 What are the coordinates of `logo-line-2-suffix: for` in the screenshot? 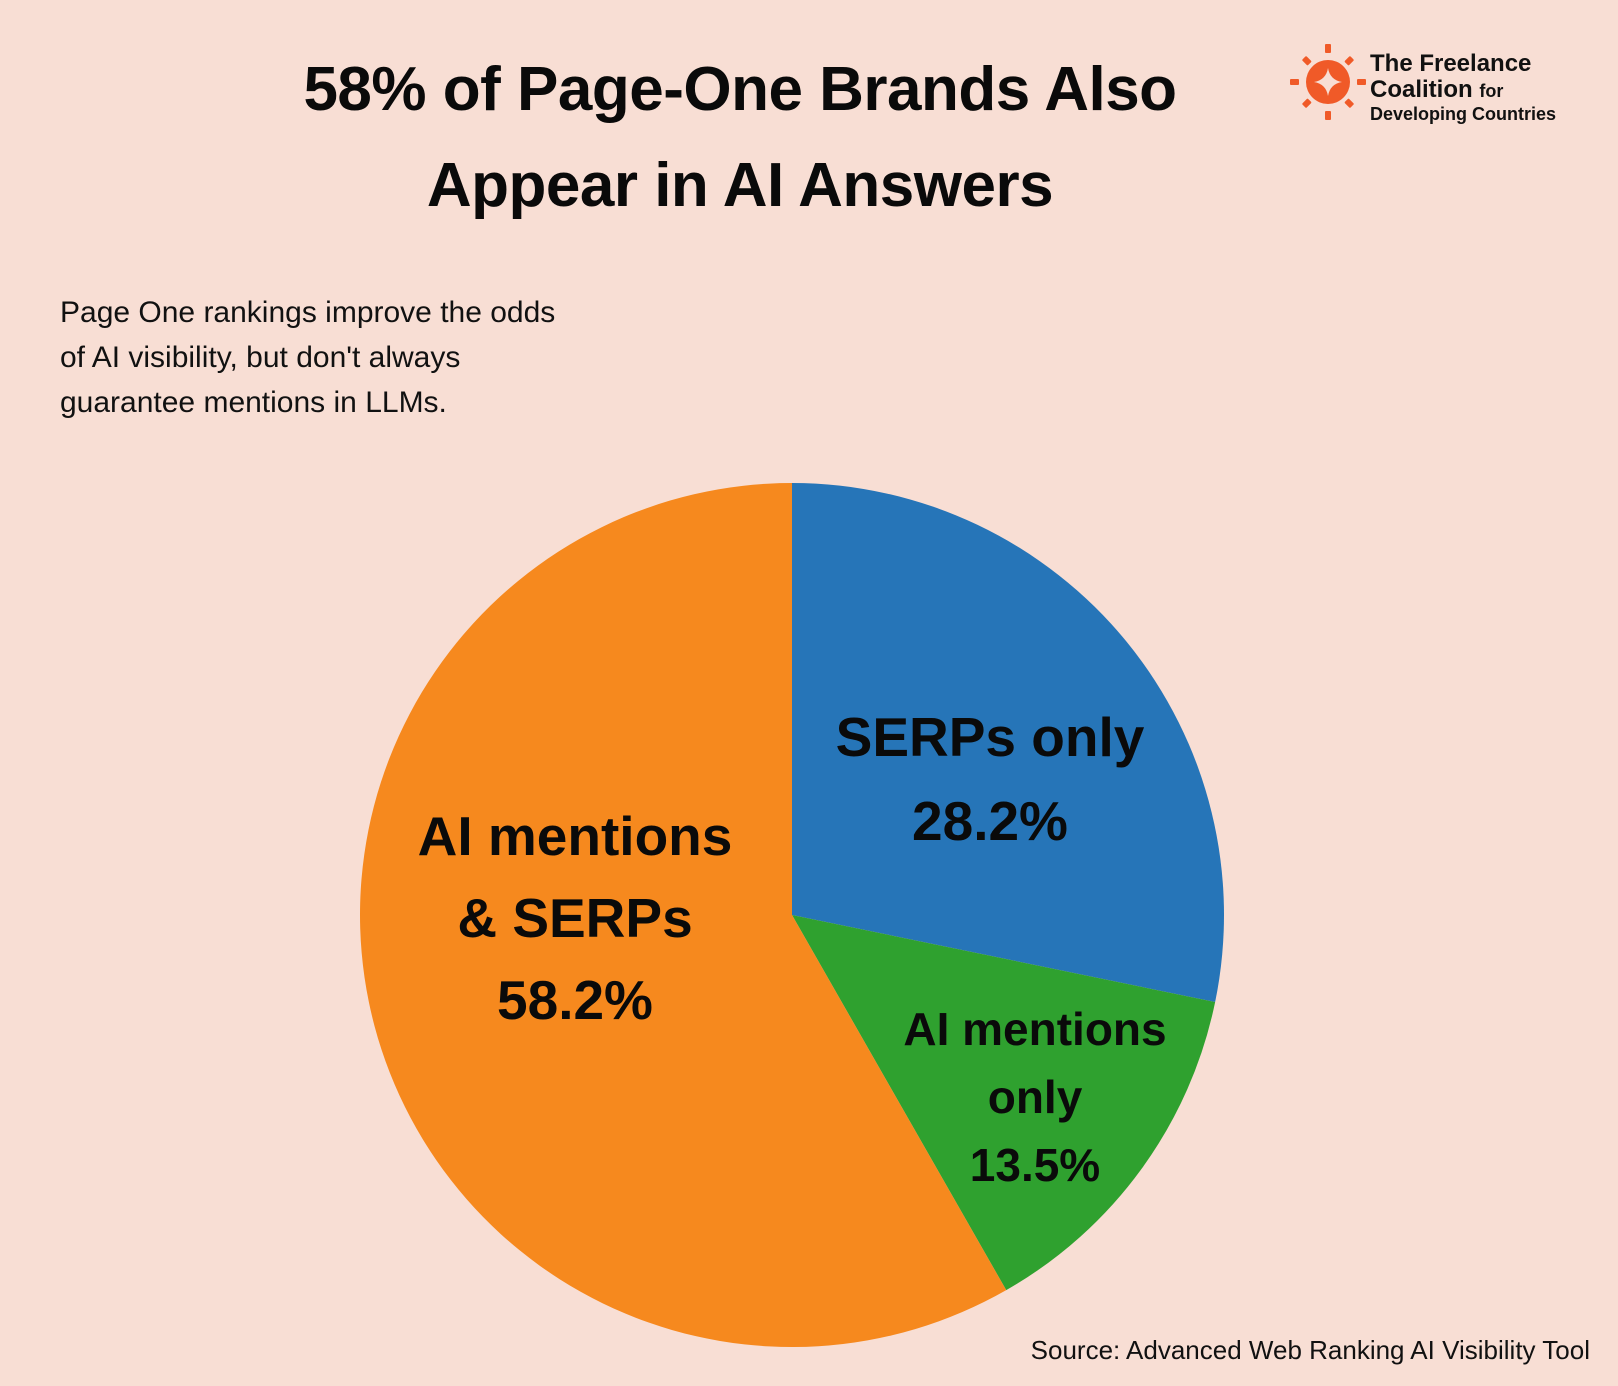 It's located at (1491, 91).